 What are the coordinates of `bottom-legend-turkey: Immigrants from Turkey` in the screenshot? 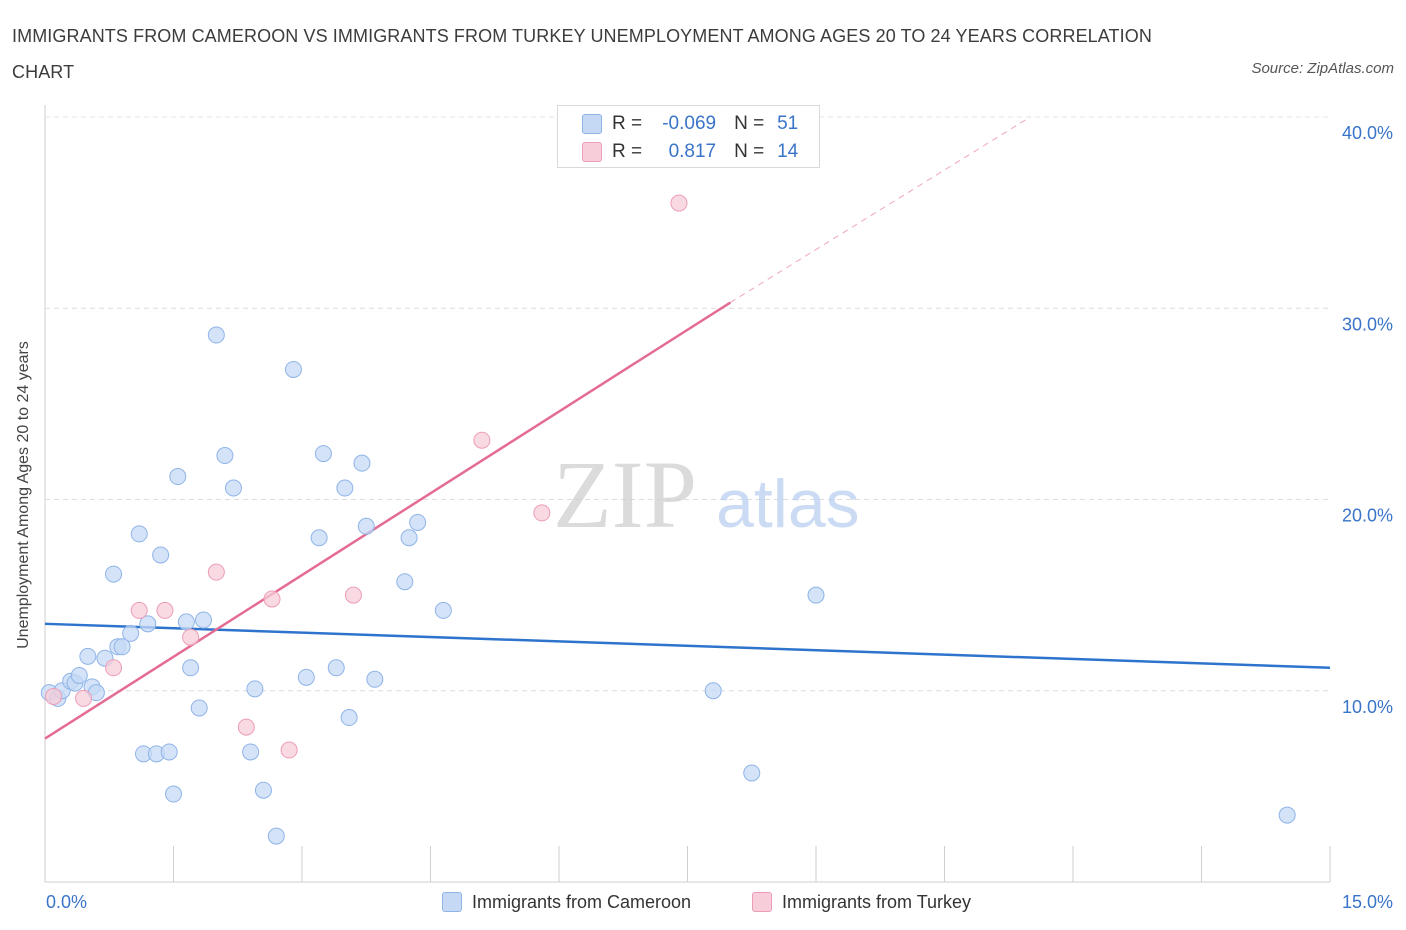 It's located at (861, 902).